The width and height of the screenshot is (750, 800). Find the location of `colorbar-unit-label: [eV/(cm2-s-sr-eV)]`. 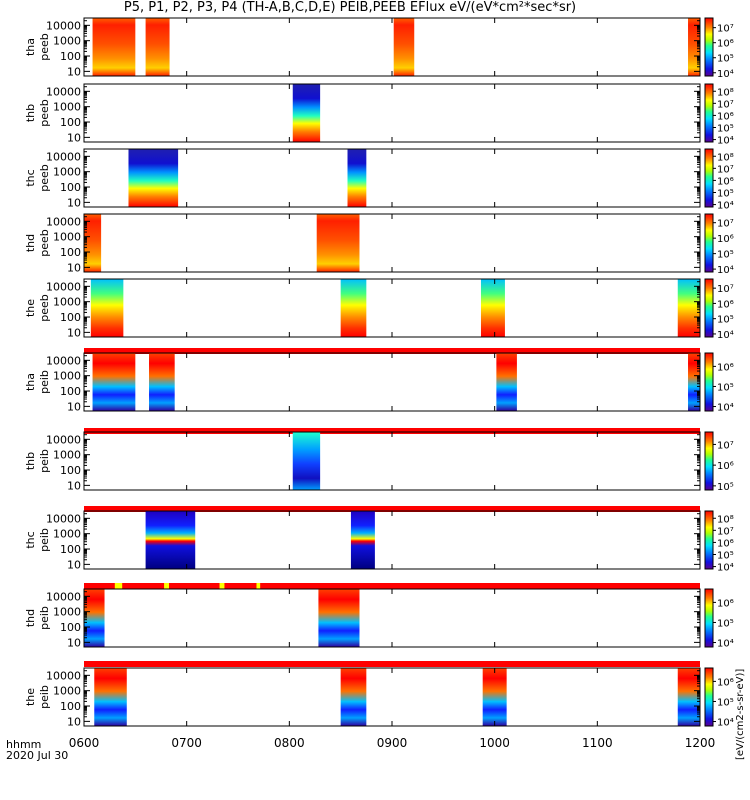

colorbar-unit-label: [eV/(cm2-s-sr-eV)] is located at coordinates (740, 714).